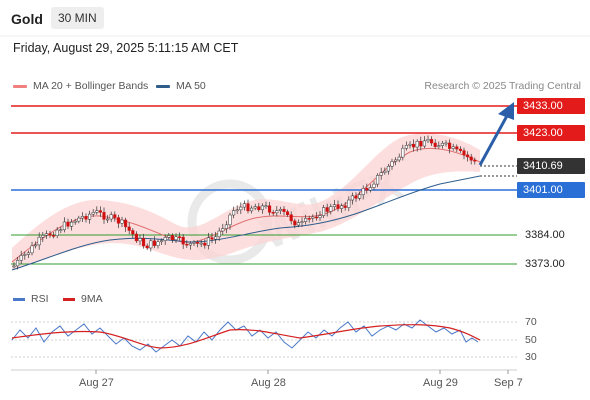  I want to click on rsi-swatch-icon, so click(19, 299).